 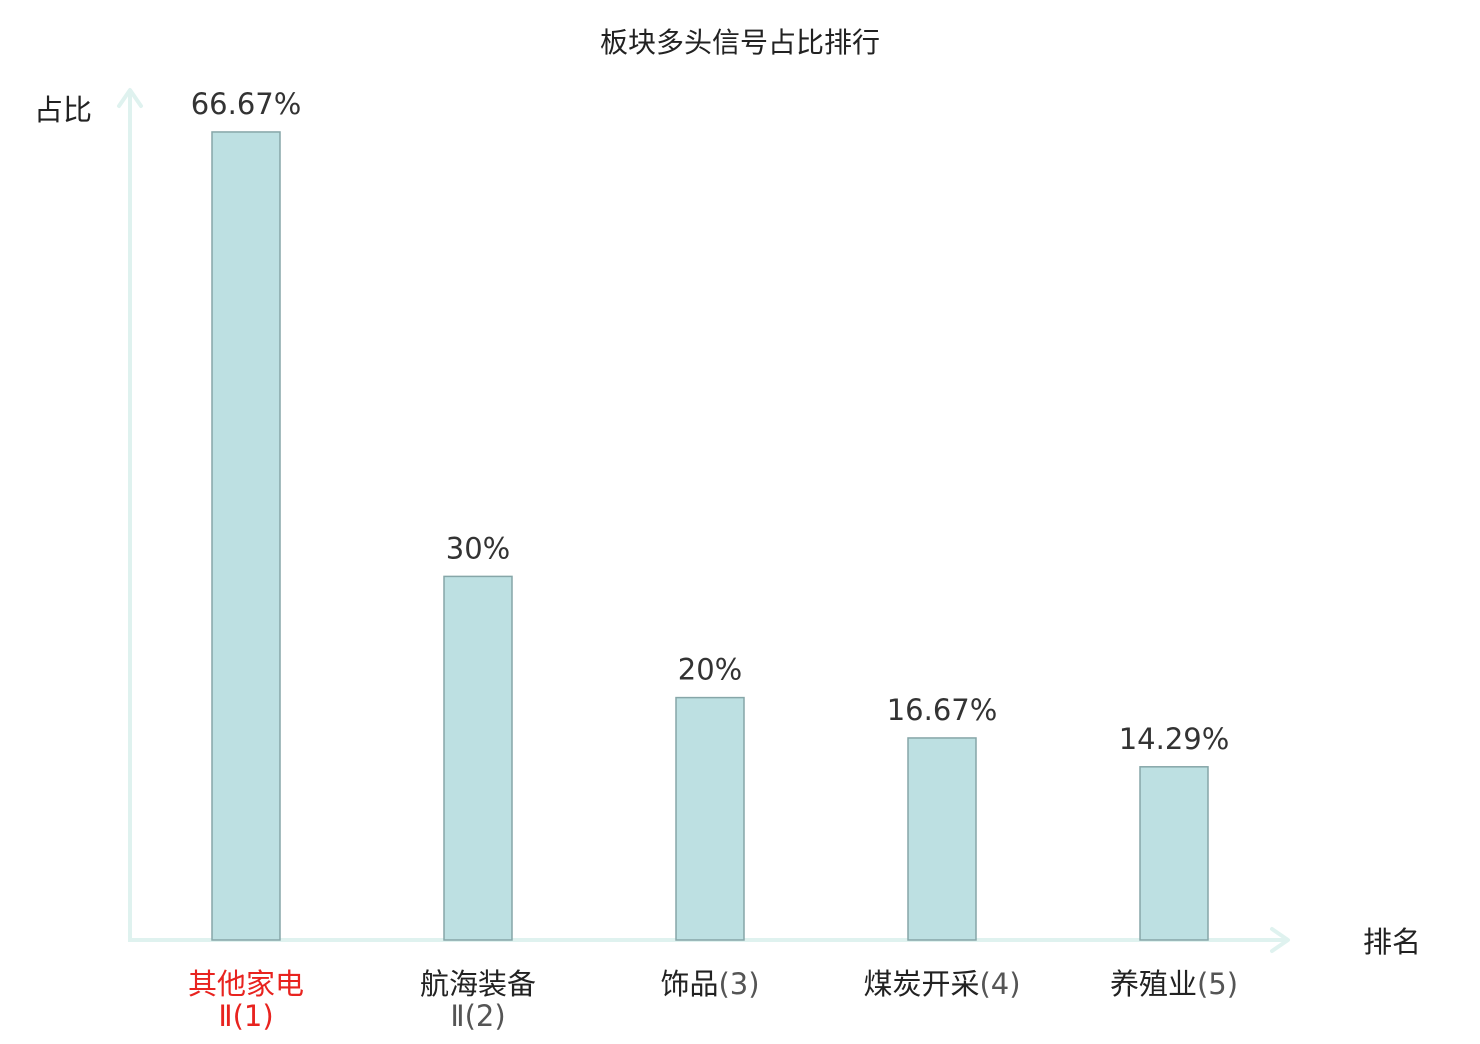 I want to click on category-rank: (3), so click(x=738, y=984).